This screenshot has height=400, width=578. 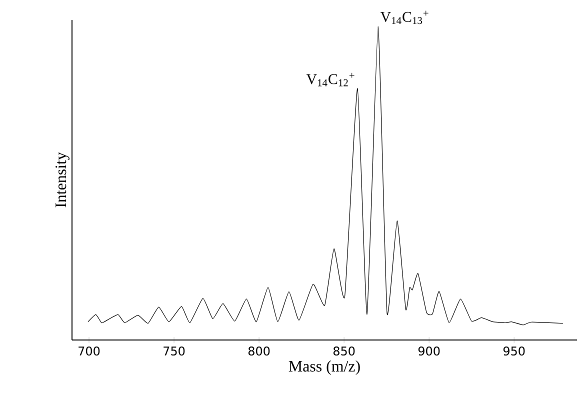 I want to click on x-tick-label: 850, so click(x=344, y=351).